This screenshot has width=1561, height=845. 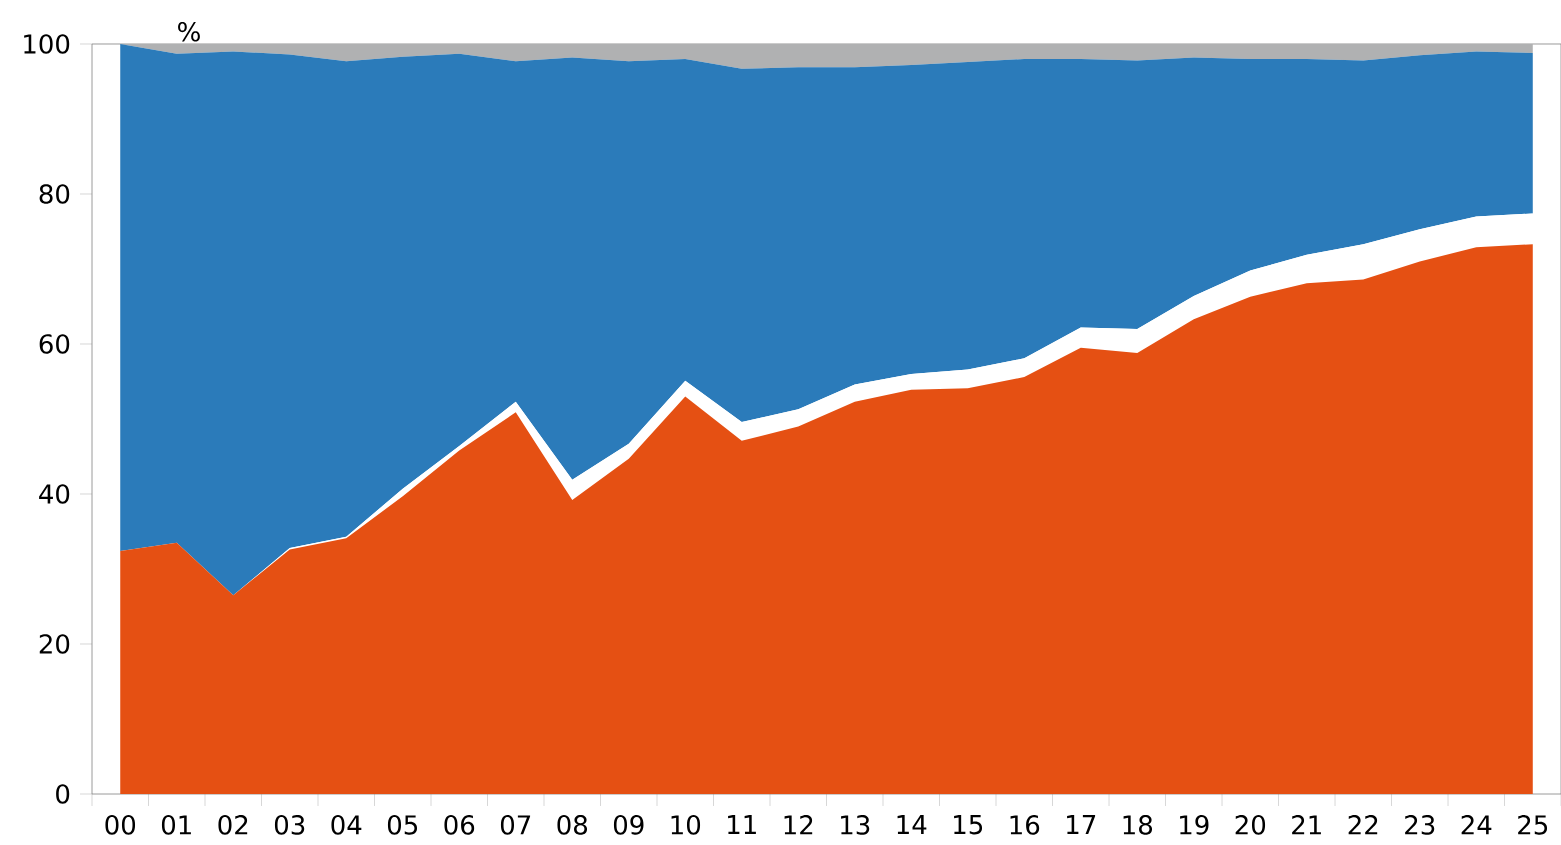 I want to click on y-tick-label: 0, so click(x=63, y=794).